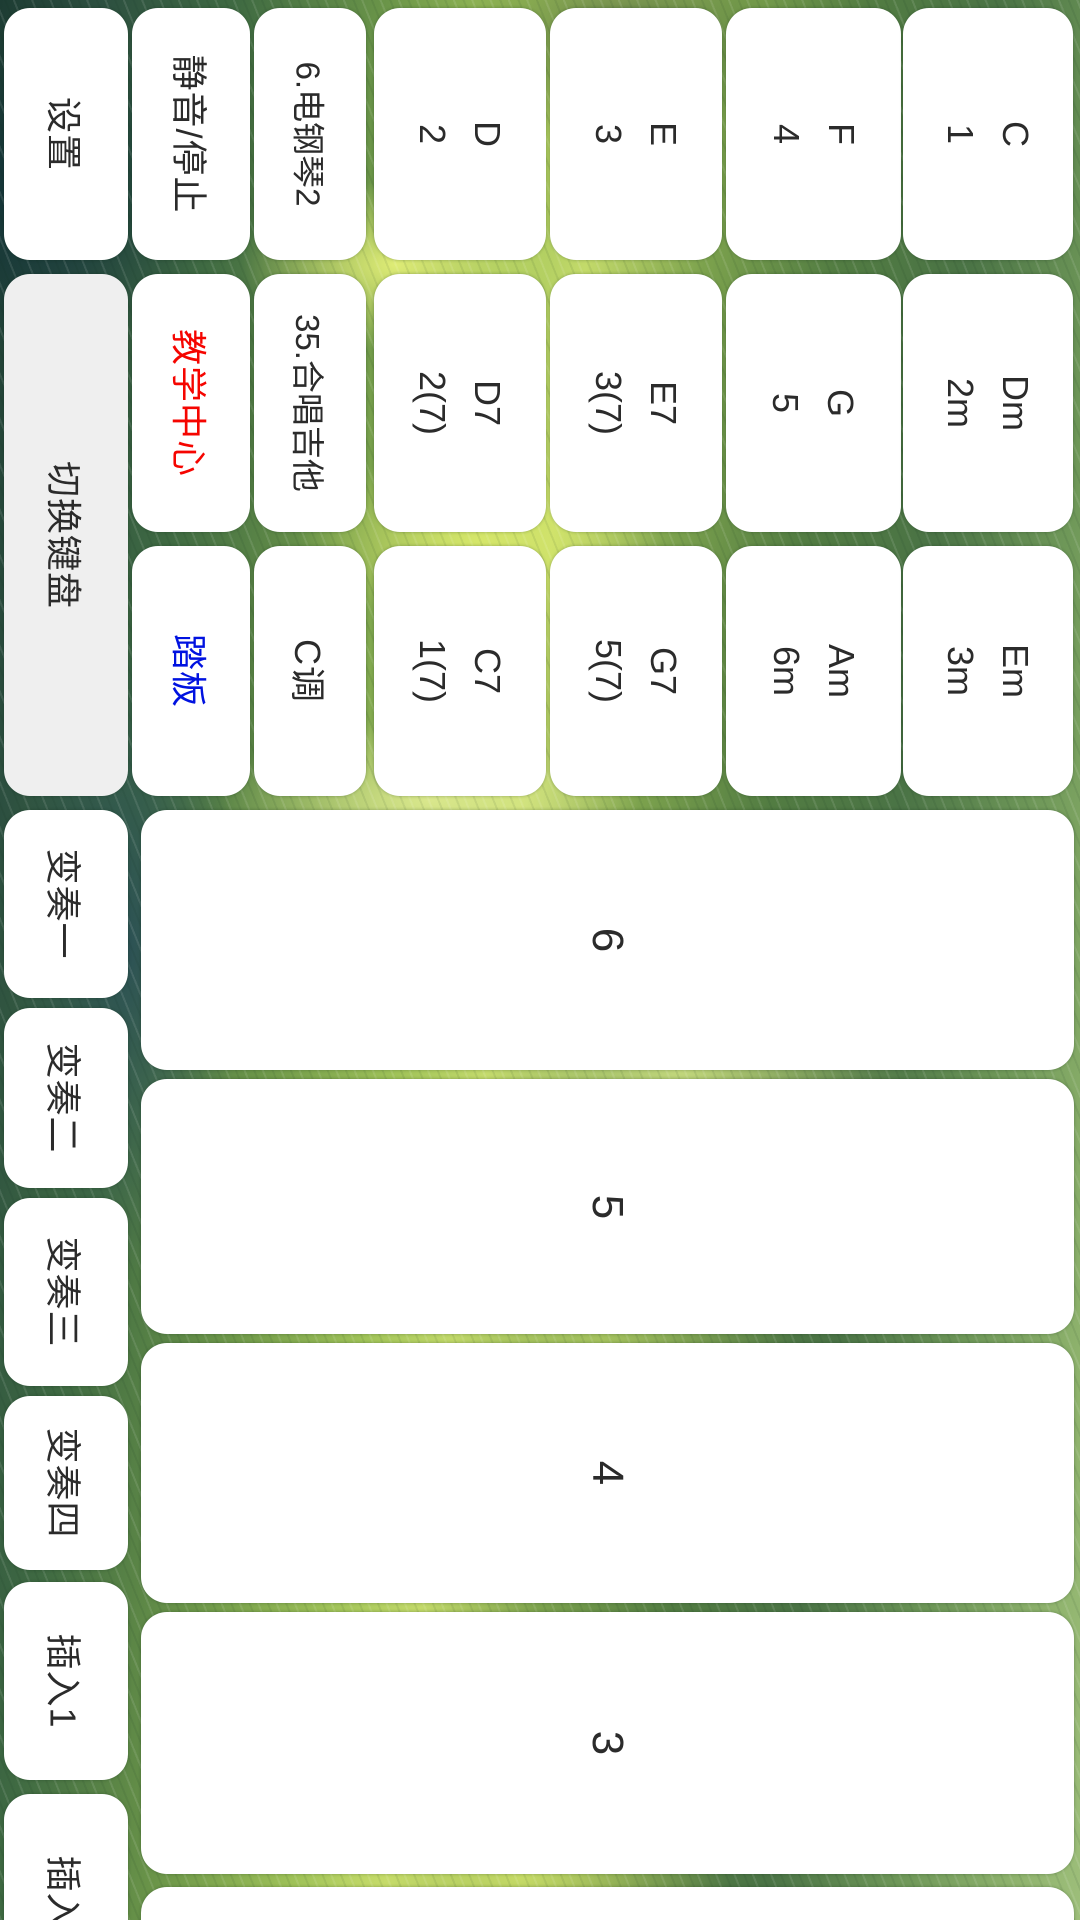 The image size is (1080, 1920). I want to click on pad-button-4: 4, so click(607, 1473).